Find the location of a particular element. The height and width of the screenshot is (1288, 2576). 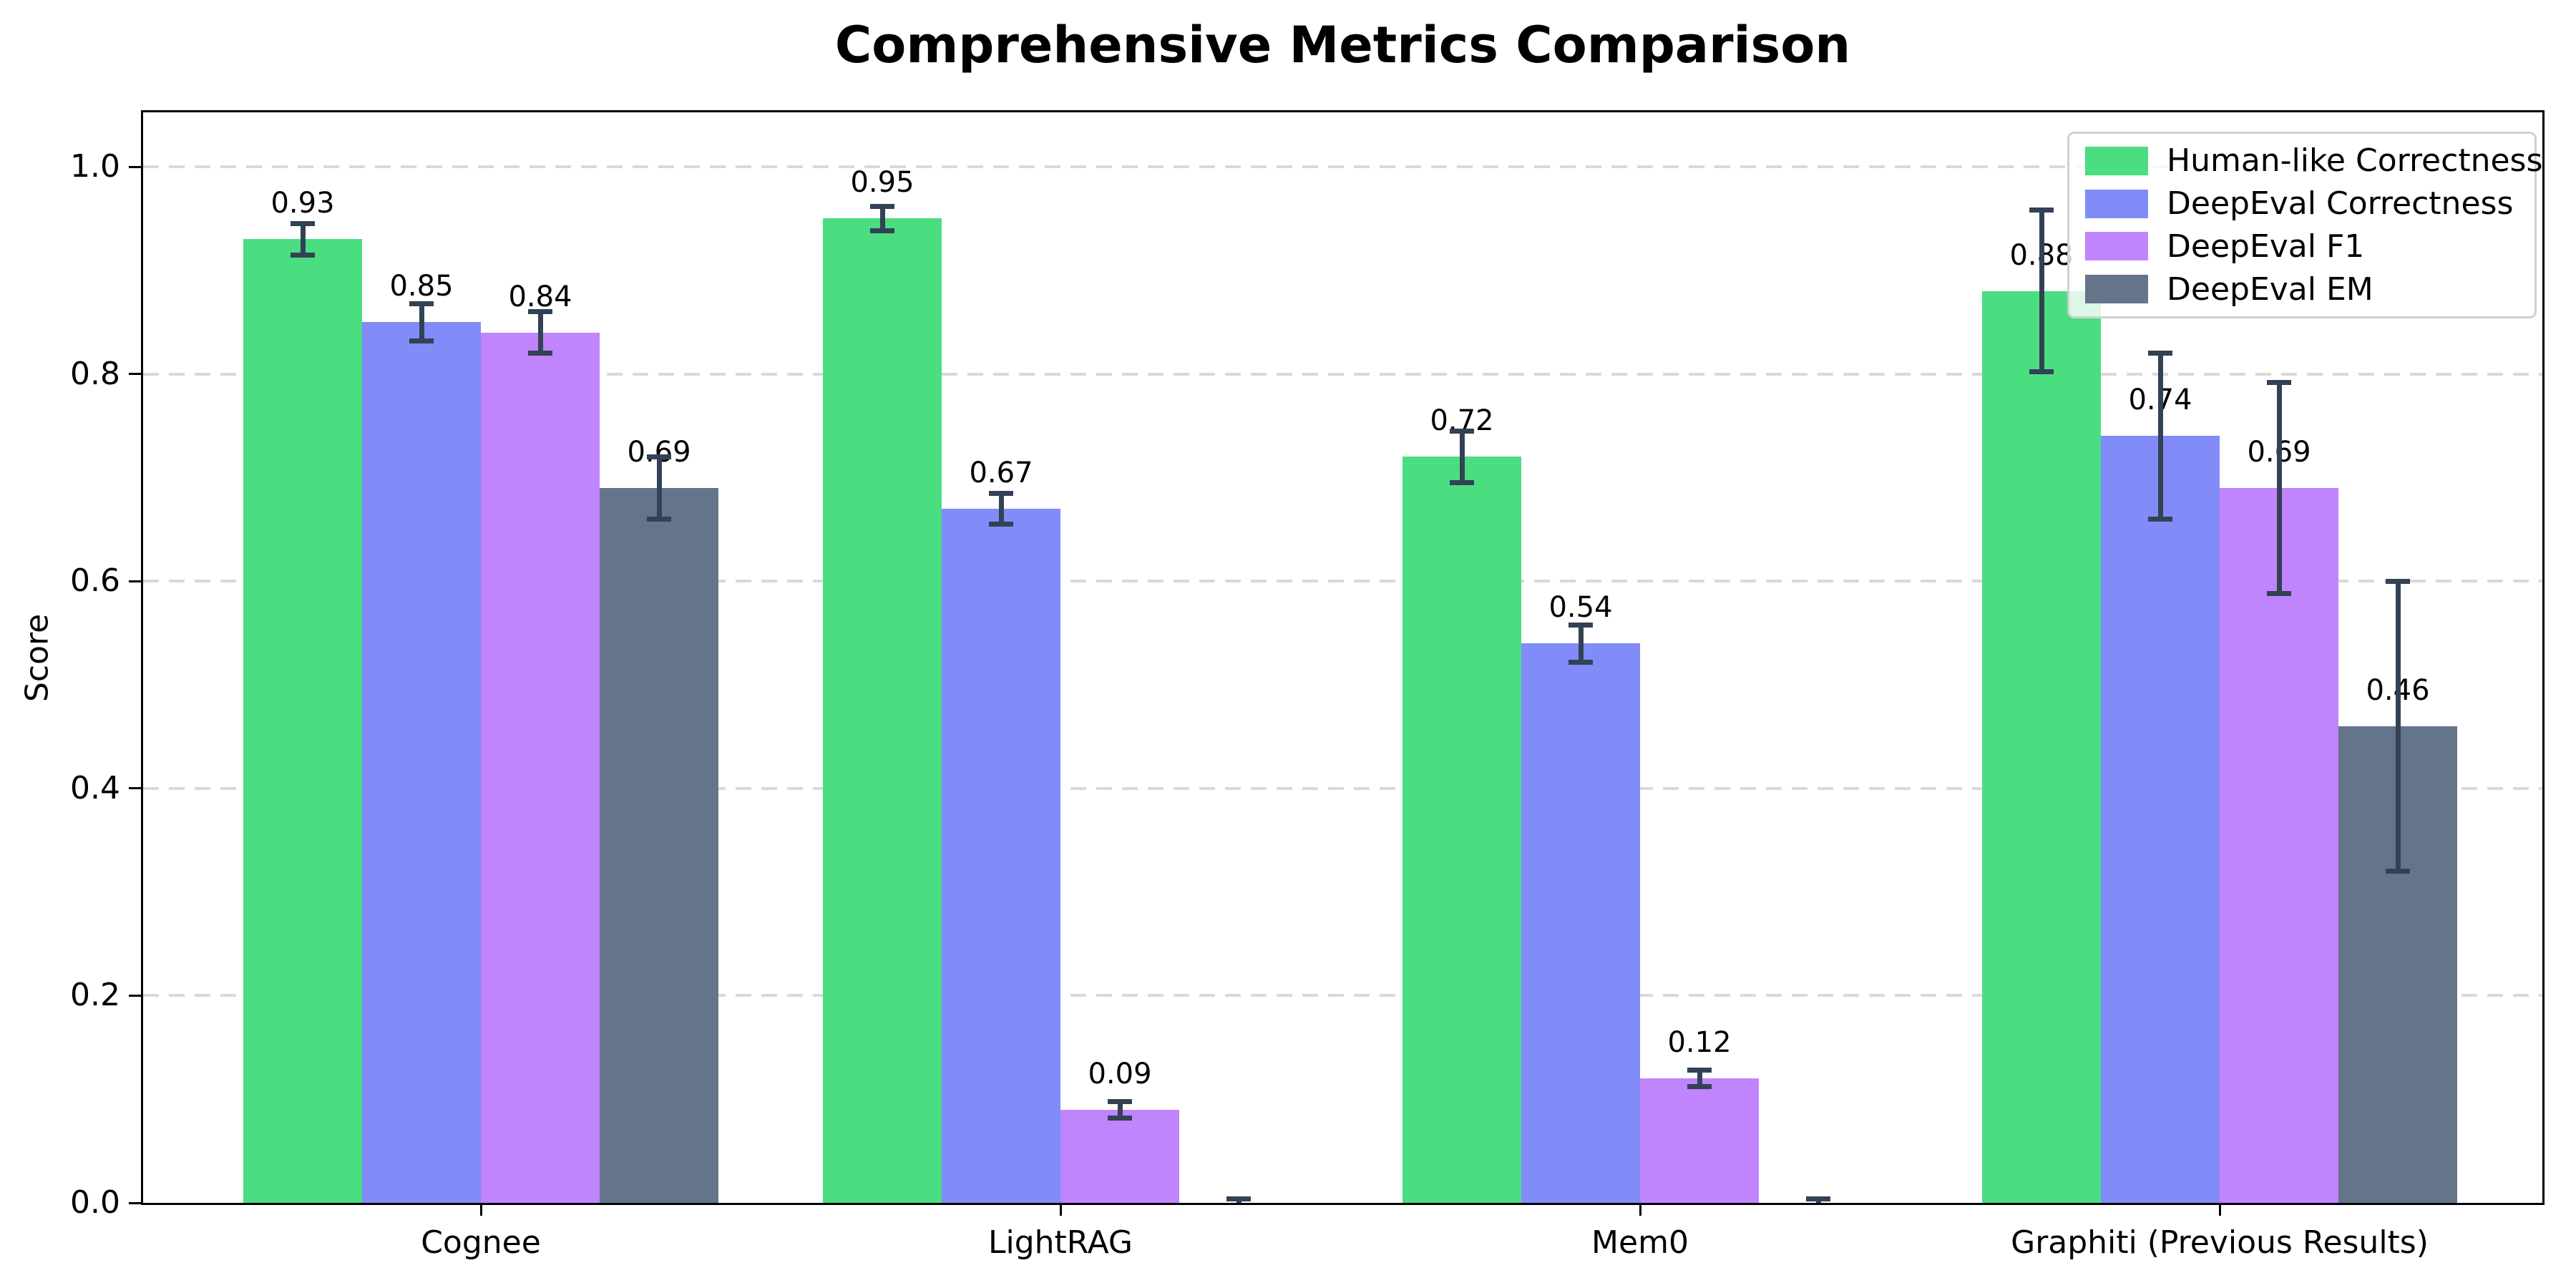

bar-value-label: 0.54 is located at coordinates (1580, 608).